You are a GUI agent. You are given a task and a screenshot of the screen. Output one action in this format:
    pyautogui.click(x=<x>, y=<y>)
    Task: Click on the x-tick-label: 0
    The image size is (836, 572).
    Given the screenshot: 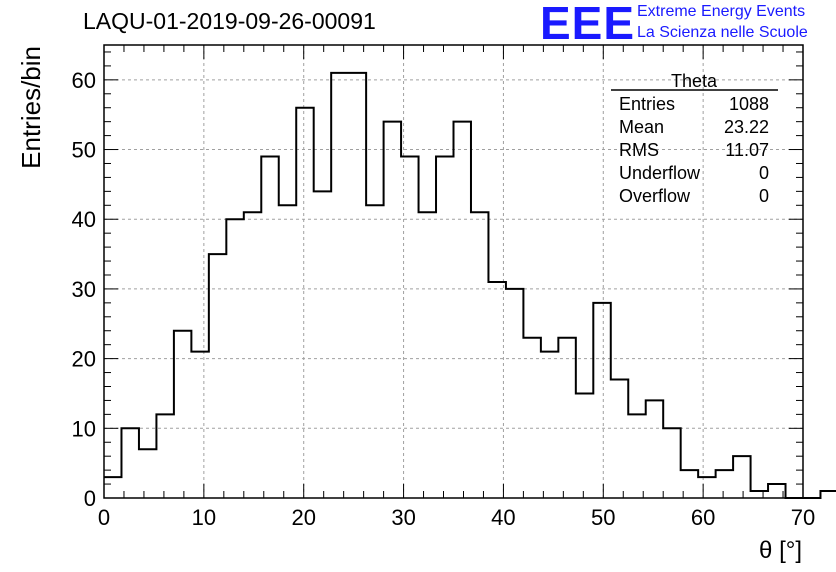 What is the action you would take?
    pyautogui.click(x=104, y=517)
    